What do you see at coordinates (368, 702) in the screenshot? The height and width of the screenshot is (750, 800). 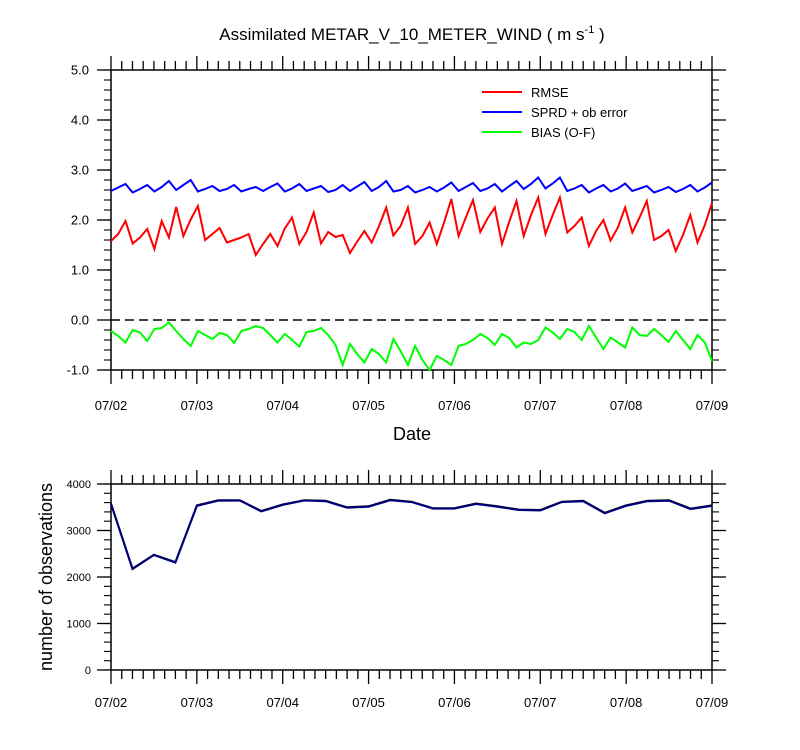 I see `bottom-x-tick-label: 07/05` at bounding box center [368, 702].